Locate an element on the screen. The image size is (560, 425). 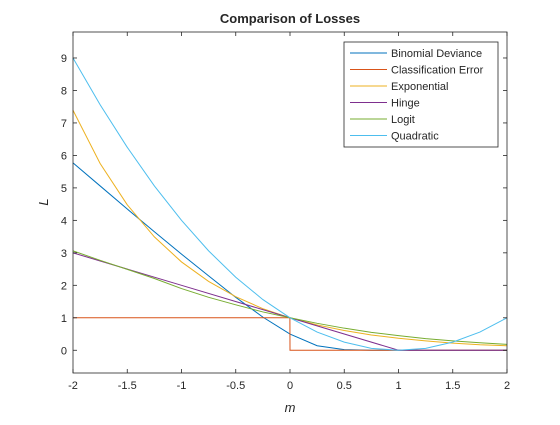
x-tick-label: 0 is located at coordinates (290, 386).